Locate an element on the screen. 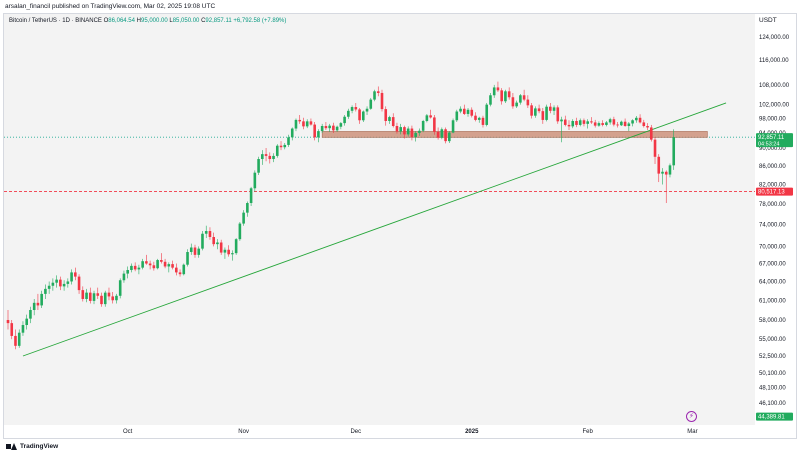  price-badge-bg is located at coordinates (774, 416).